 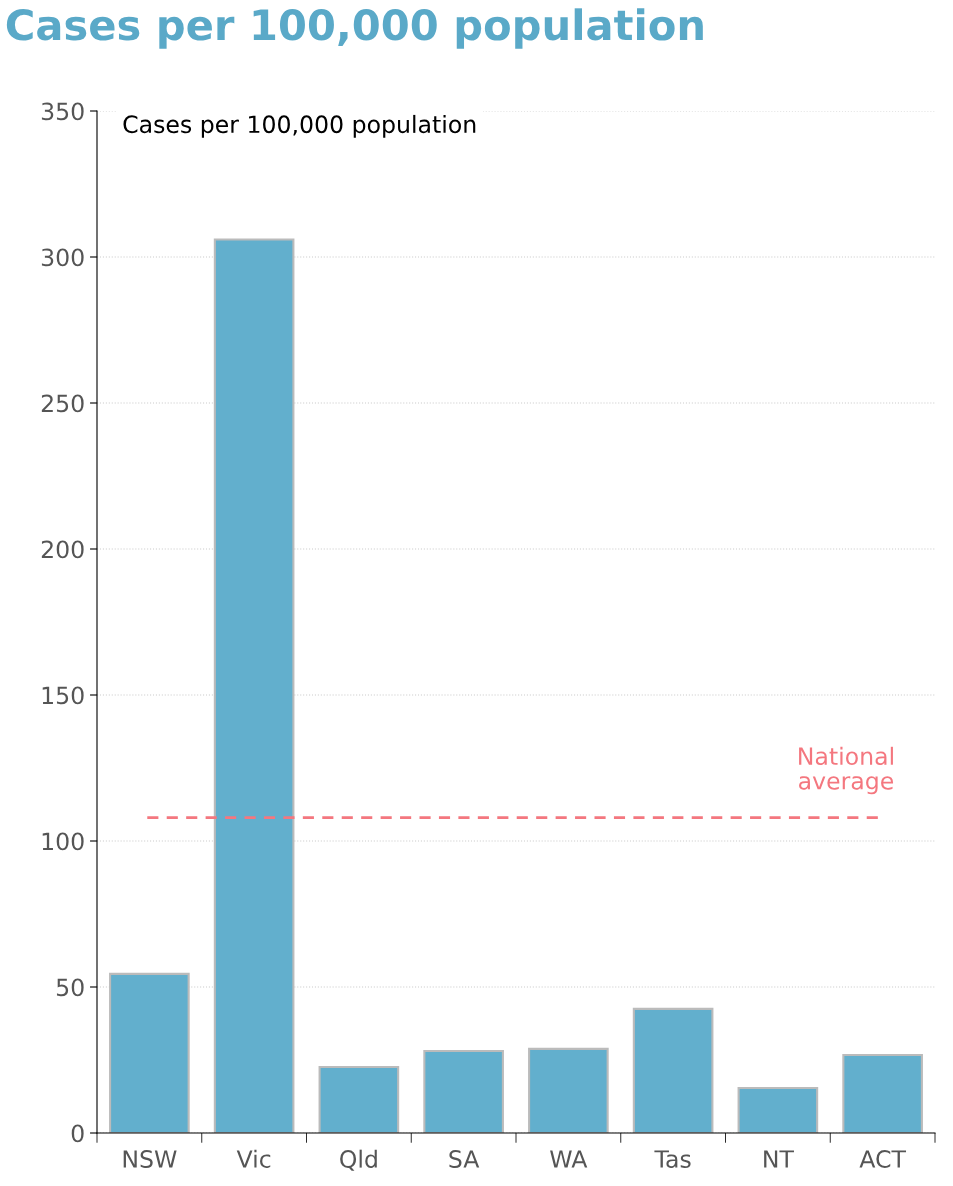 What do you see at coordinates (63, 695) in the screenshot?
I see `y-tick-label: 150` at bounding box center [63, 695].